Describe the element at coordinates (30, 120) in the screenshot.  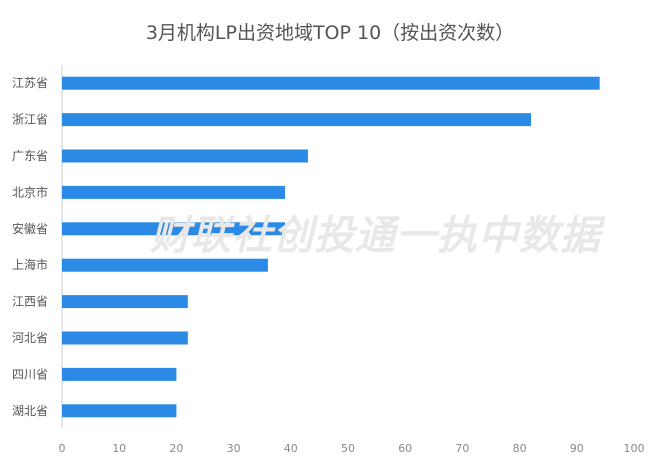
I see `category-label: 浙江省` at that location.